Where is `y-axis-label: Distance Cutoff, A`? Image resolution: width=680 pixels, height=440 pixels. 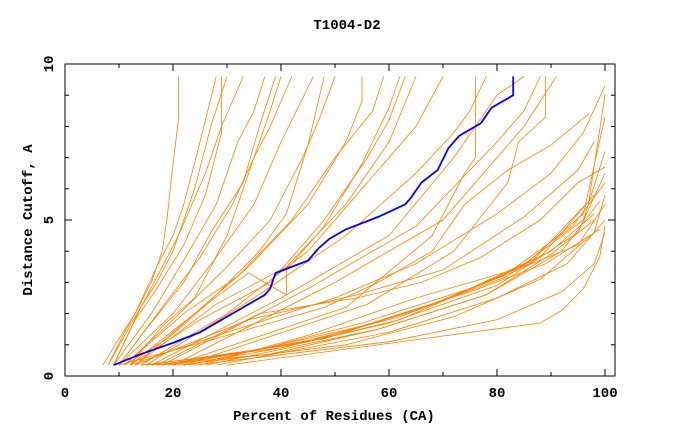
y-axis-label: Distance Cutoff, A is located at coordinates (29, 220).